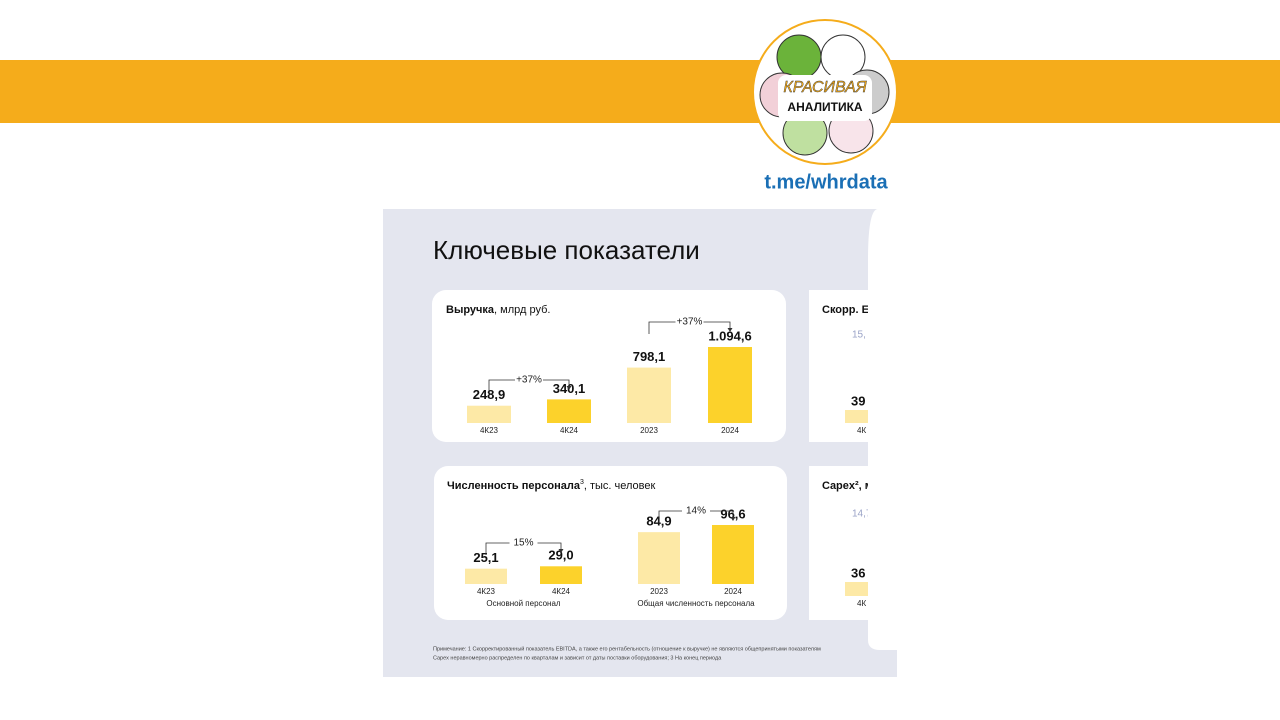 The width and height of the screenshot is (1280, 720). What do you see at coordinates (582, 482) in the screenshot?
I see `panel-title-sup: 3` at bounding box center [582, 482].